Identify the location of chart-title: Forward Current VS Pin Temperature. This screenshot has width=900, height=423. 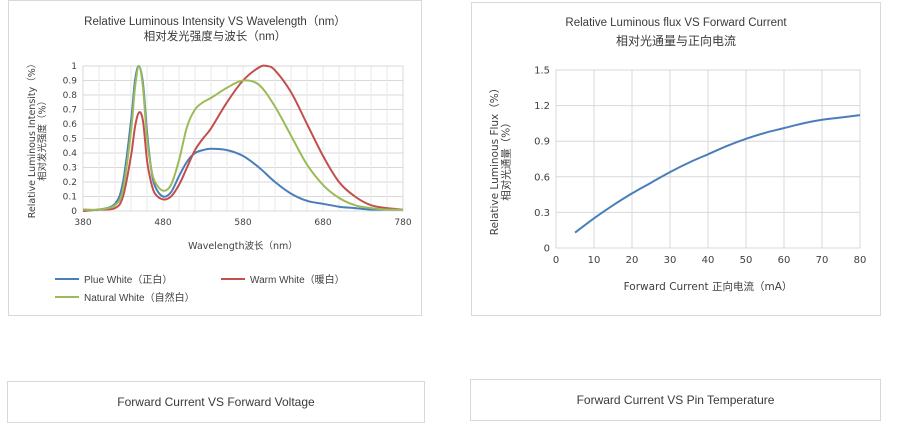
(675, 400).